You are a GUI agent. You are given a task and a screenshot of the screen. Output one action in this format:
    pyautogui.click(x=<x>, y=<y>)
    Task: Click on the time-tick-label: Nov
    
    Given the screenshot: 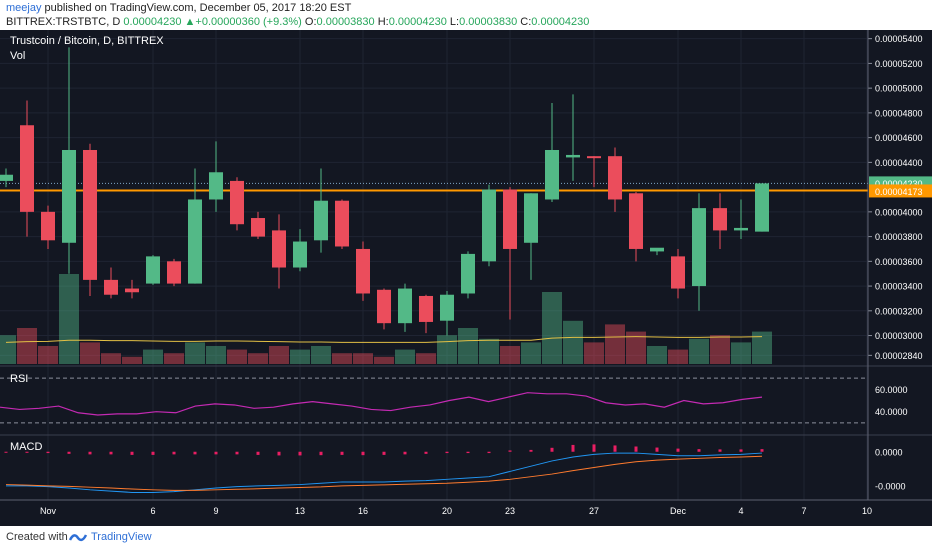 What is the action you would take?
    pyautogui.click(x=48, y=511)
    